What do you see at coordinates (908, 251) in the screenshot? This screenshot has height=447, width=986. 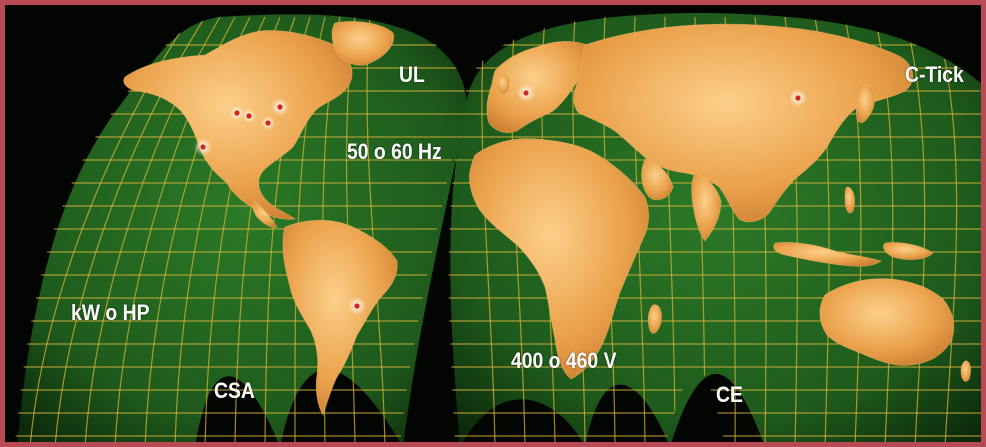 I see `landmass-new-guinea` at bounding box center [908, 251].